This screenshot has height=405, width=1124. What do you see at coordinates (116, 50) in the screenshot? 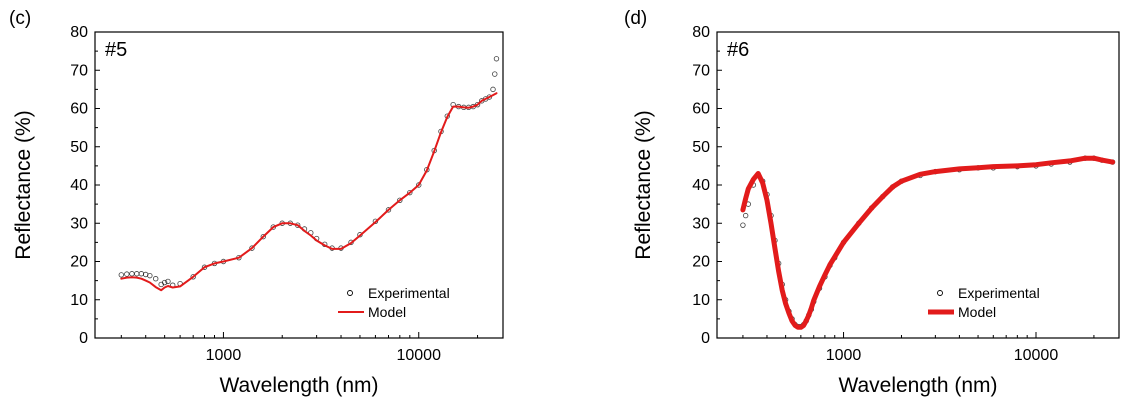
I see `sample-label: #5` at bounding box center [116, 50].